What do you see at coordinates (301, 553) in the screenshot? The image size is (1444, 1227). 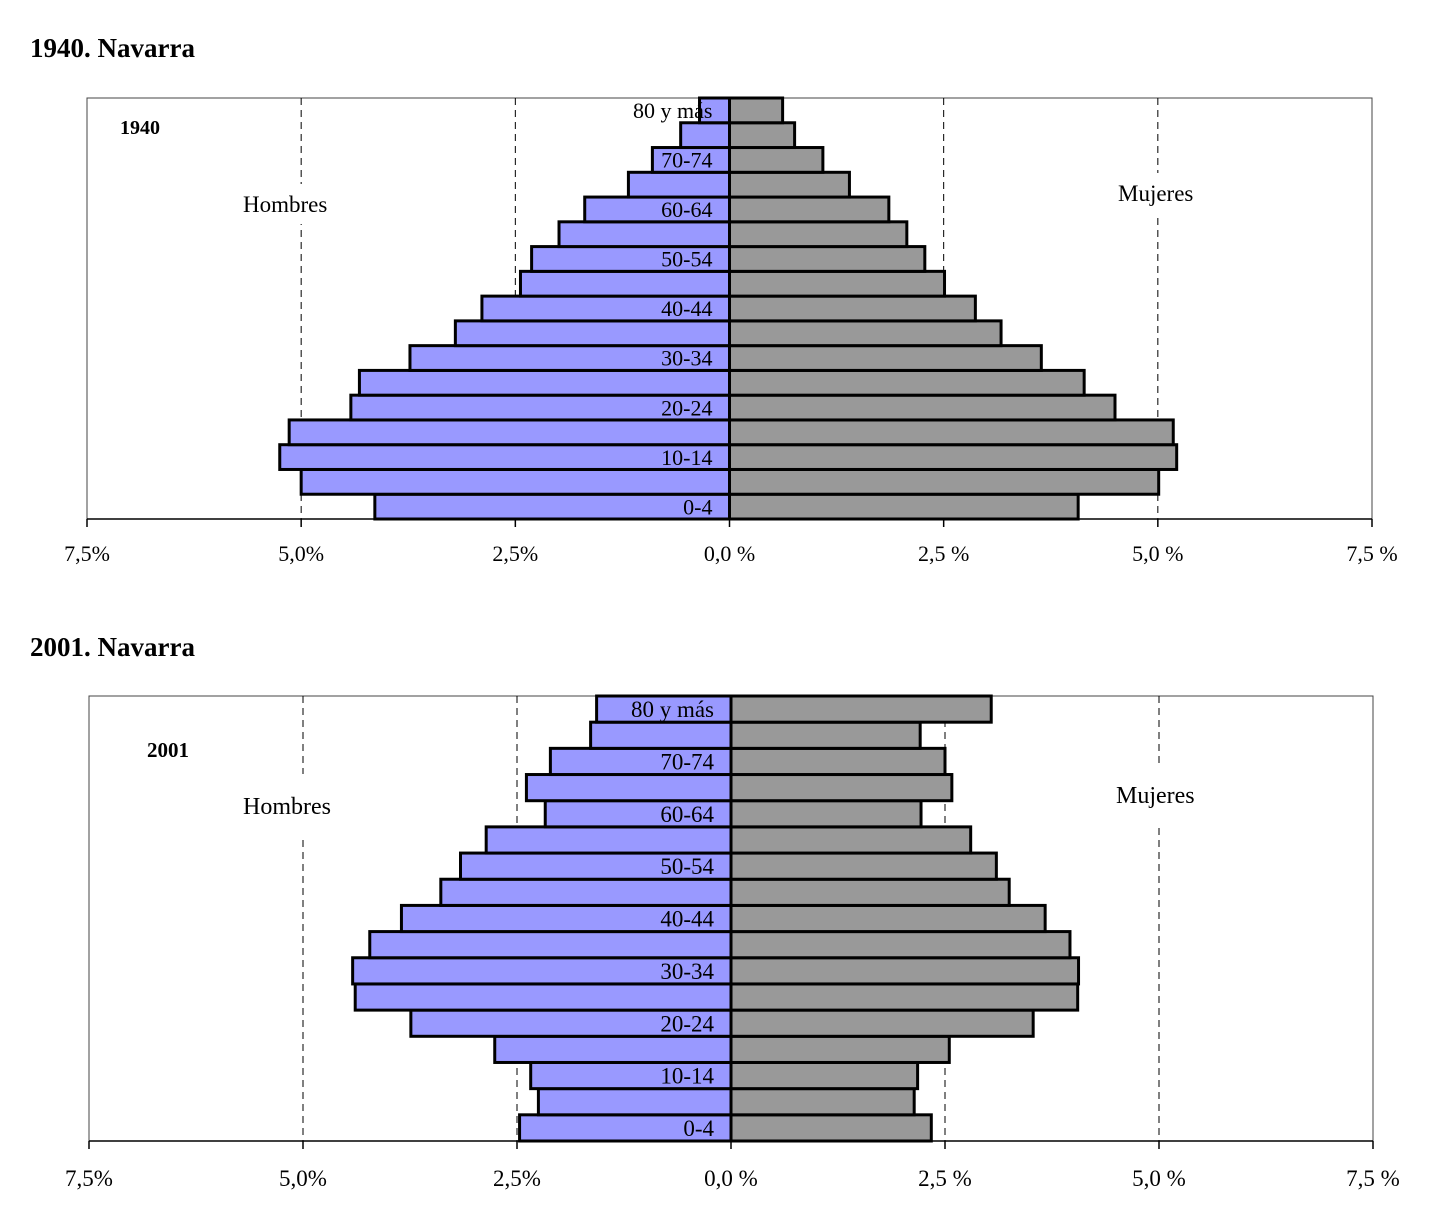 I see `x-tick-label: 5,0%` at bounding box center [301, 553].